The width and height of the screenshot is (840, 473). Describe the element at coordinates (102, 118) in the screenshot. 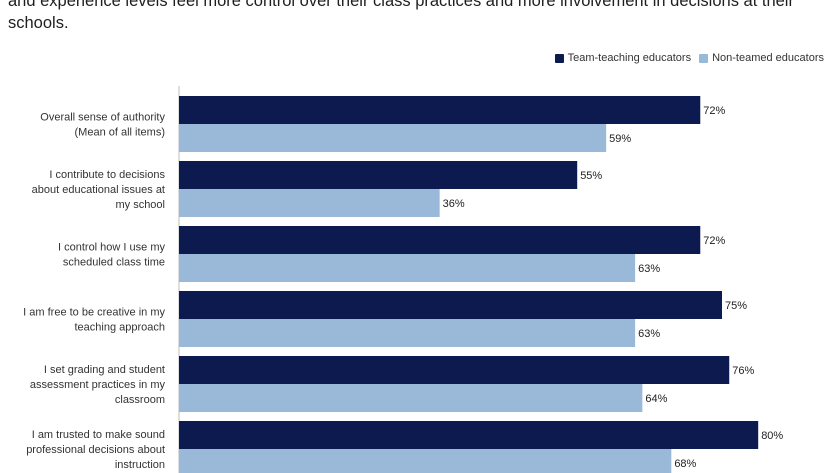

I see `category-label-0-line-0: Overall sense of authority` at that location.